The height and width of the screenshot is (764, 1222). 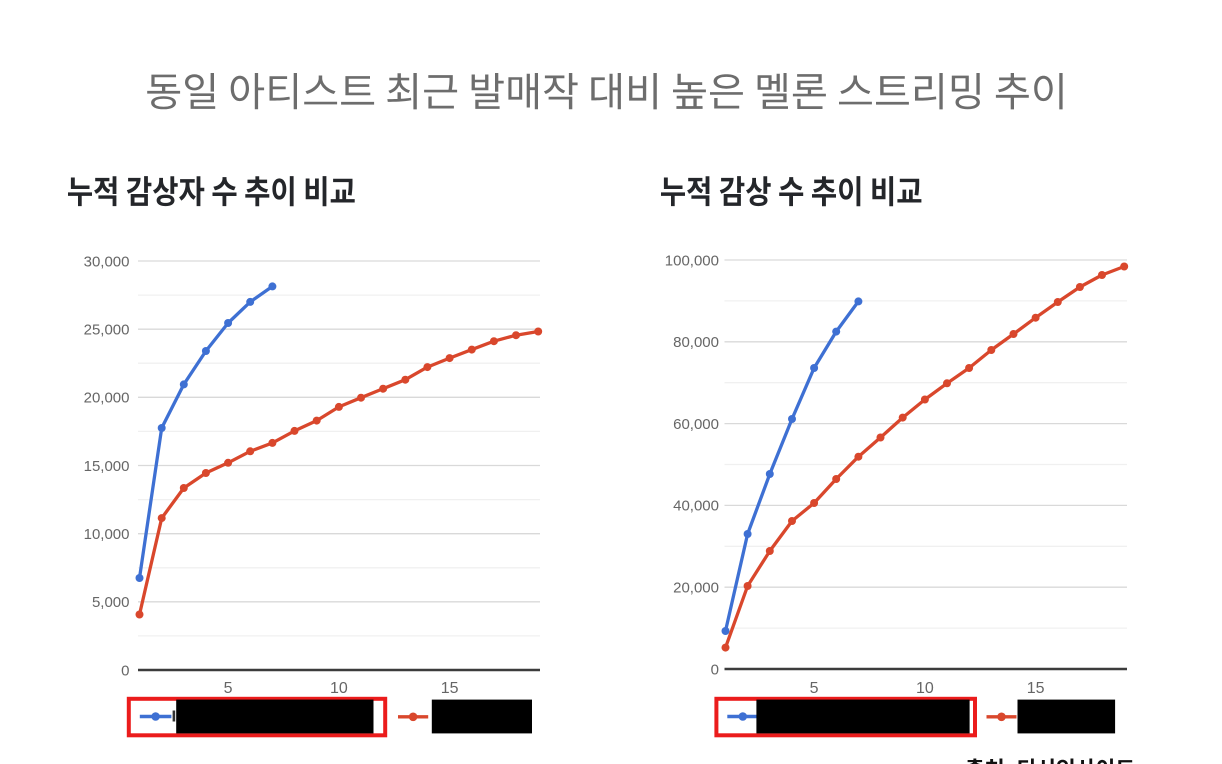 I want to click on svg-text: 5,000, so click(x=111, y=602).